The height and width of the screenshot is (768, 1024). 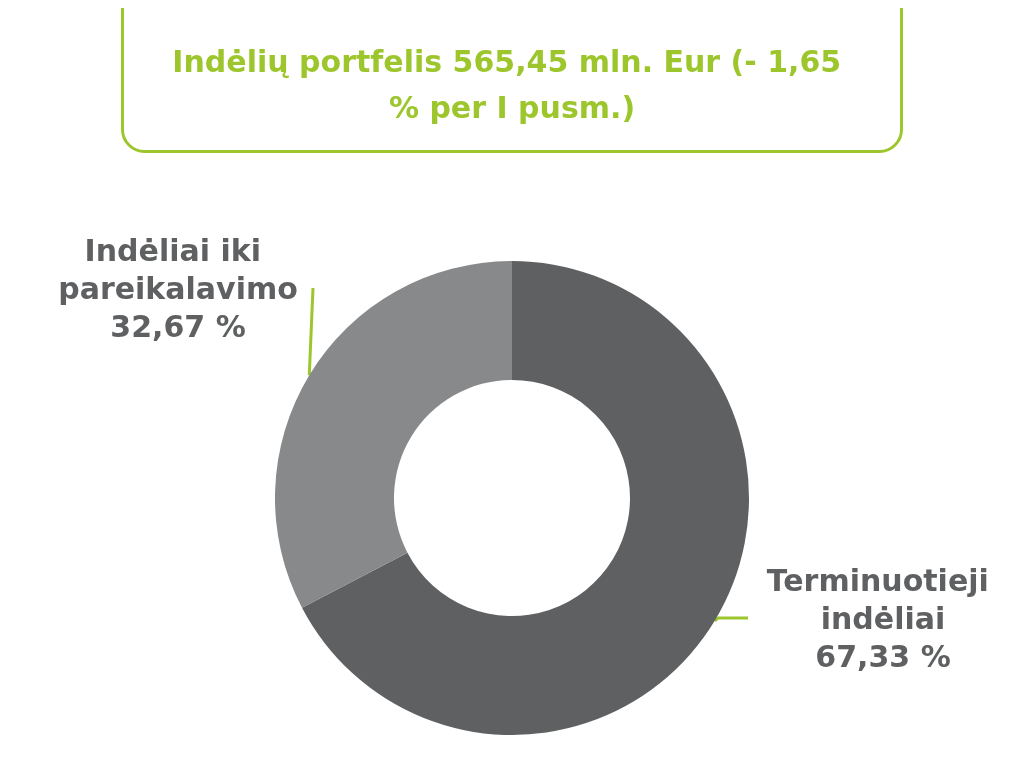 I want to click on slice-label: Terminuotieji indėliai, so click(x=883, y=599).